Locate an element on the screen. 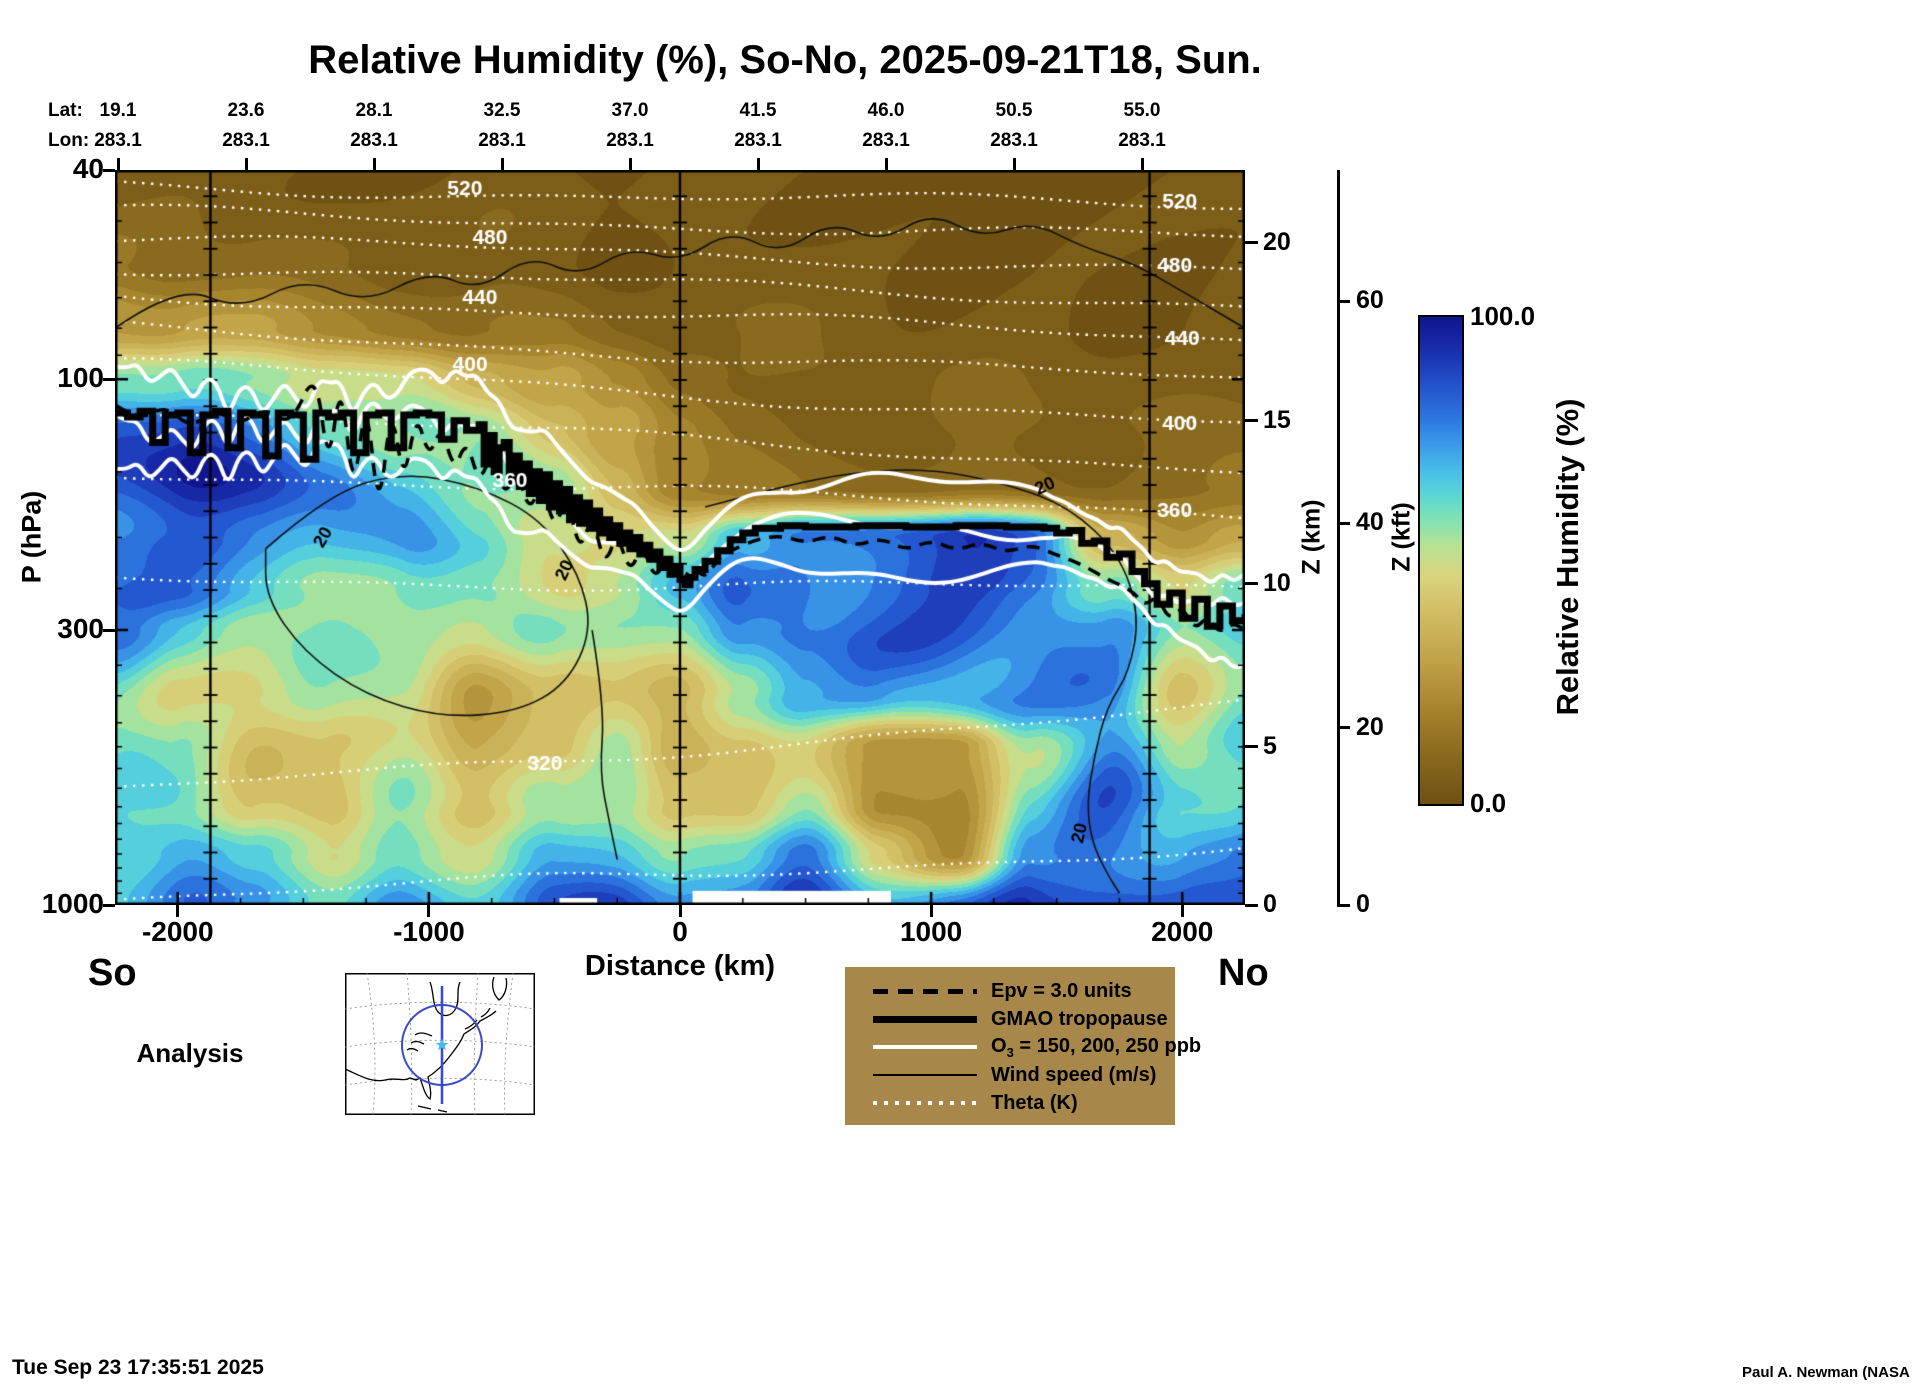 The height and width of the screenshot is (1394, 1926). lon-value-6: 283.1 is located at coordinates (886, 140).